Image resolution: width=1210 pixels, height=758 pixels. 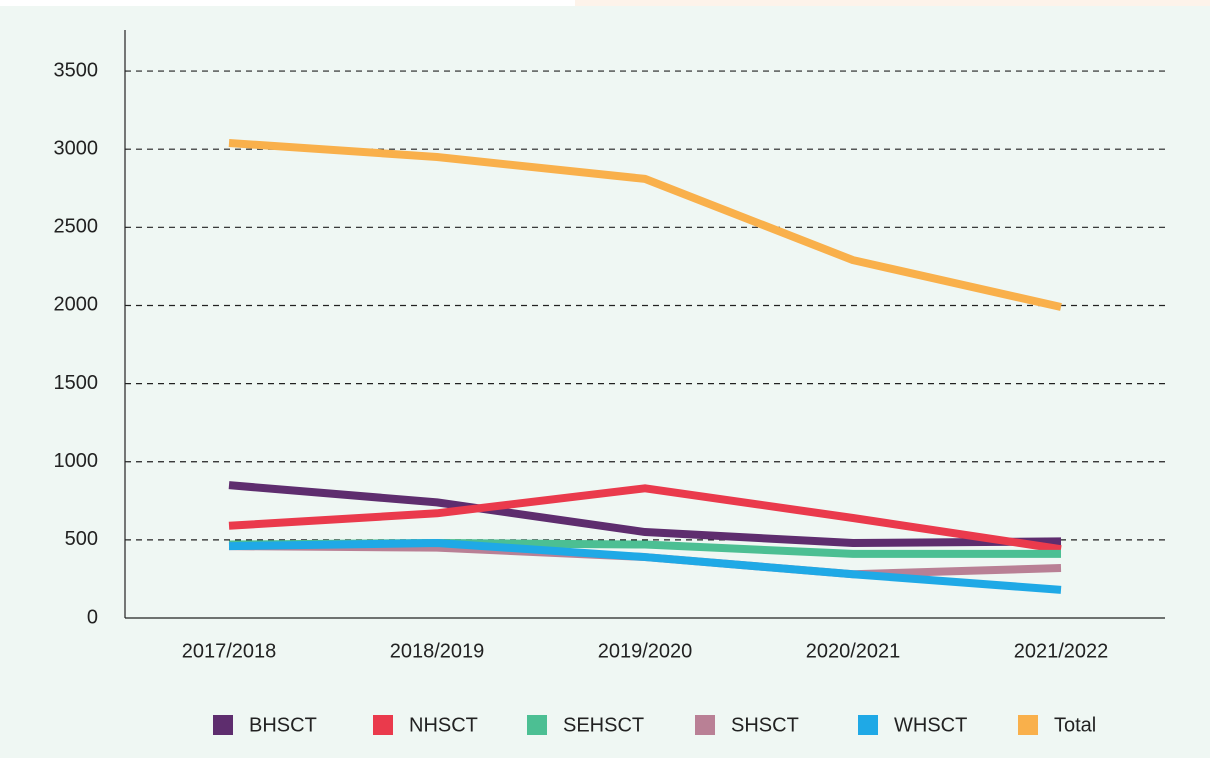 I want to click on x-tick-label: 2017/2018, so click(x=229, y=651).